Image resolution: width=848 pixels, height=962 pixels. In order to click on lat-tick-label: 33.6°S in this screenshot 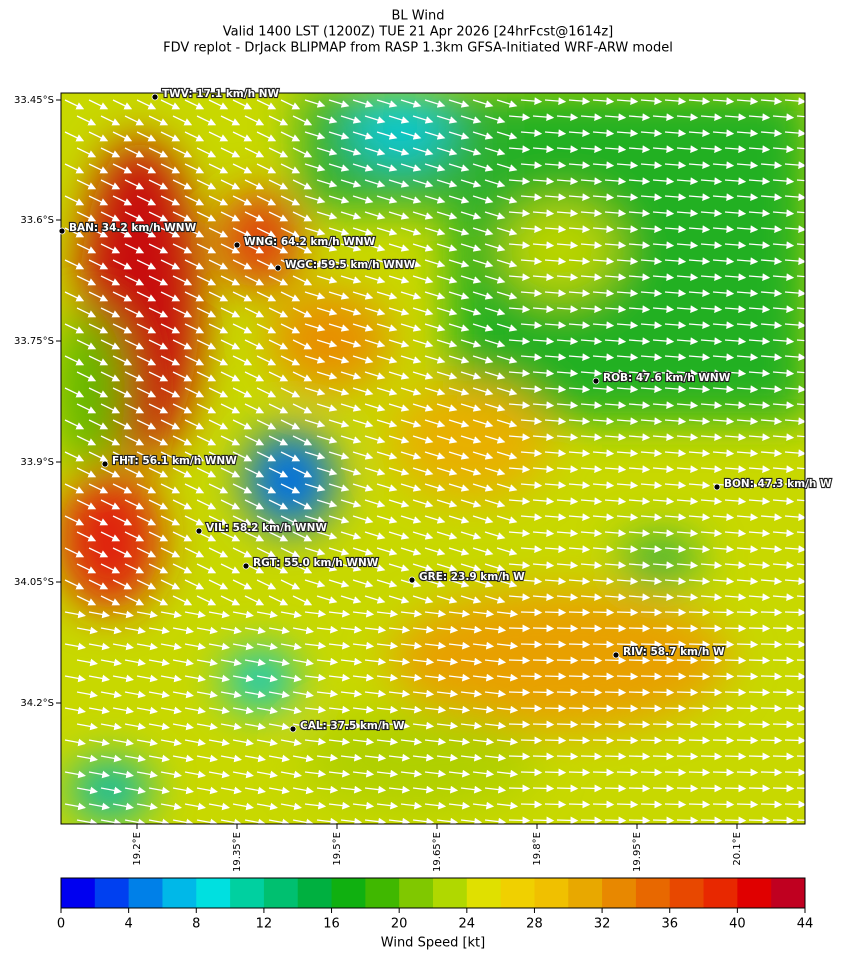, I will do `click(37, 220)`.